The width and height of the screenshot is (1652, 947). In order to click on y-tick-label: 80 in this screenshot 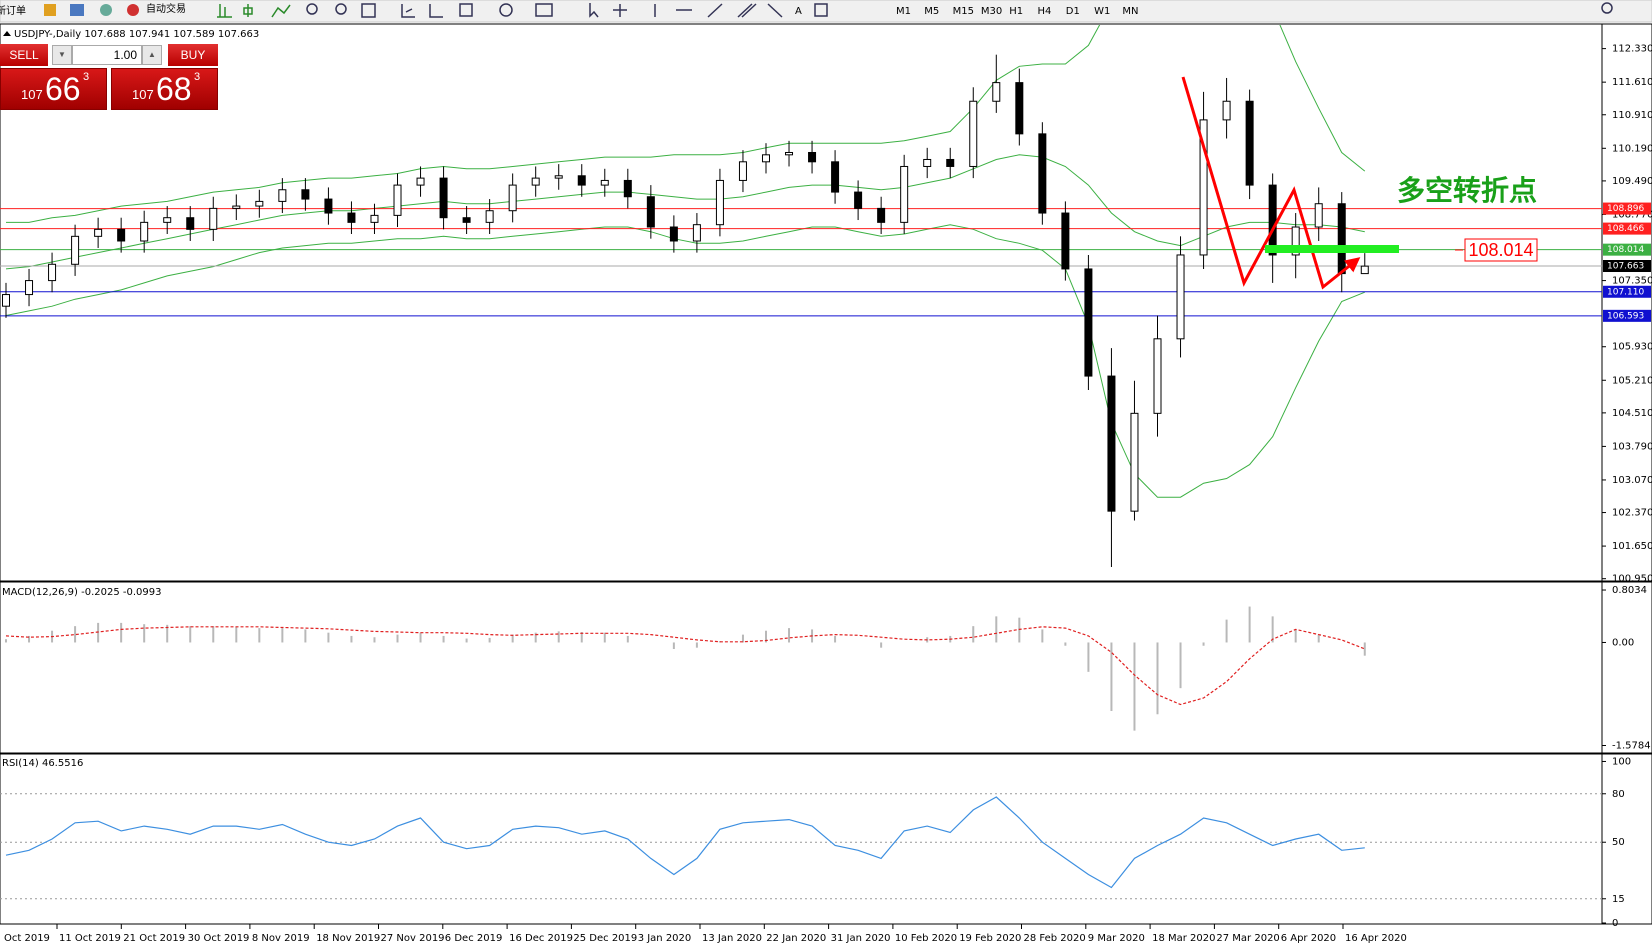, I will do `click(1618, 794)`.